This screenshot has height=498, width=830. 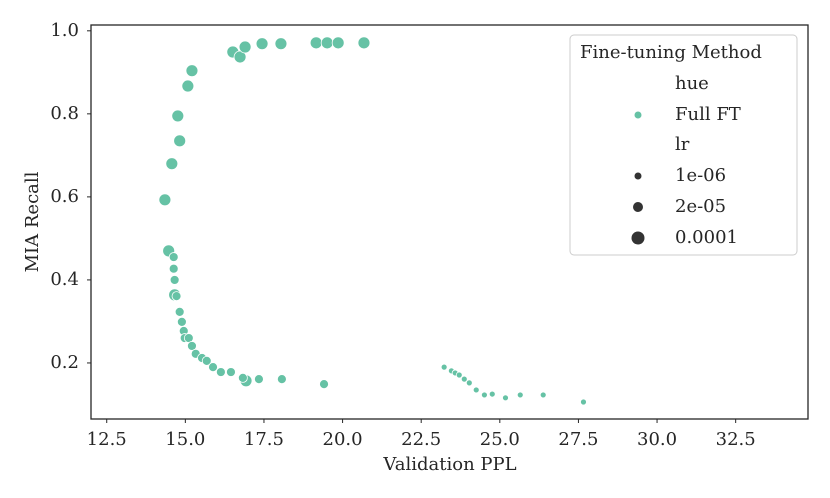 I want to click on x-tick-label: 22.5, so click(x=421, y=439).